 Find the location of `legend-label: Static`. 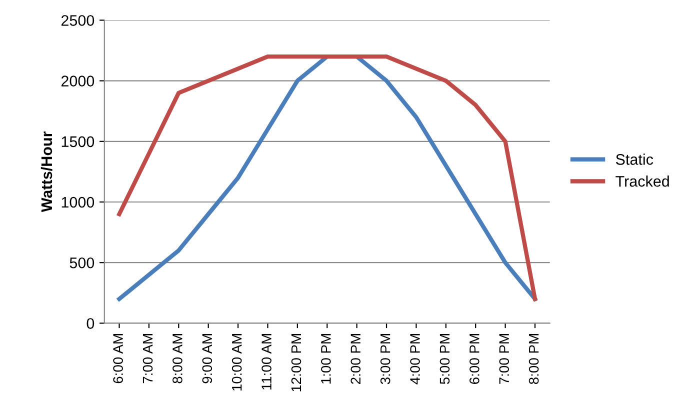

legend-label: Static is located at coordinates (635, 159).